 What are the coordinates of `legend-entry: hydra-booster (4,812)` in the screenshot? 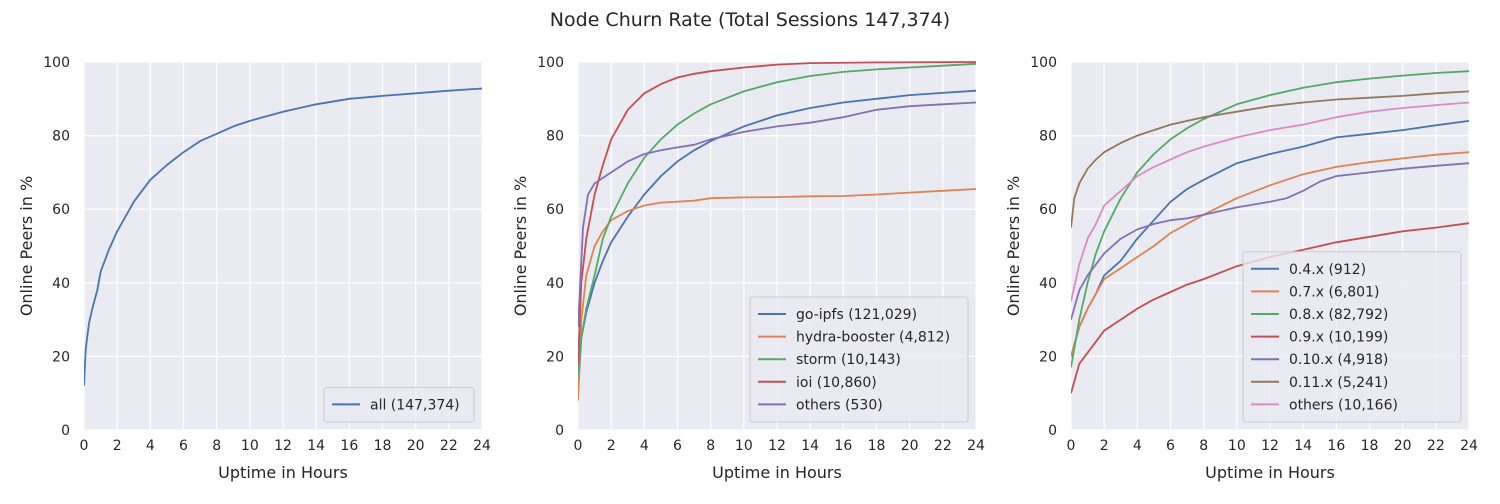 It's located at (873, 338).